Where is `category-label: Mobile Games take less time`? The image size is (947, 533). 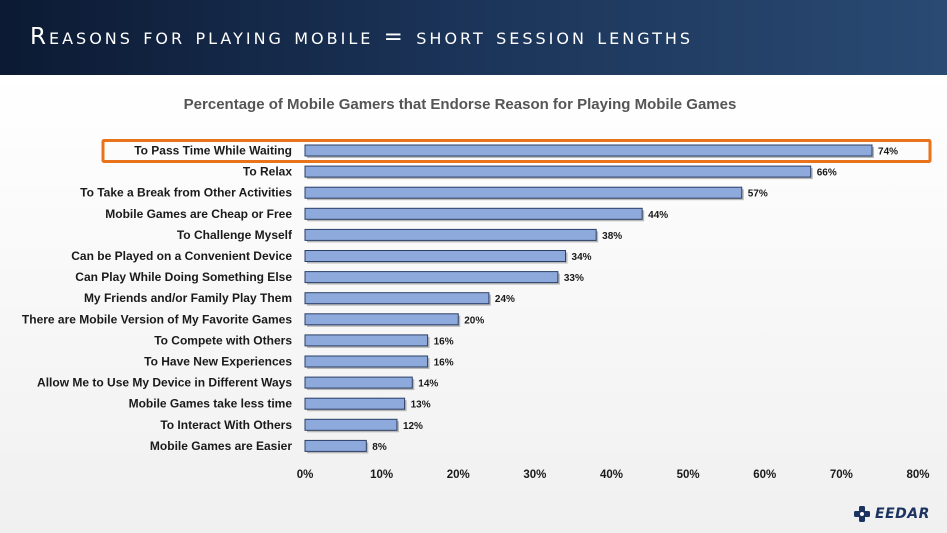
category-label: Mobile Games take less time is located at coordinates (211, 404).